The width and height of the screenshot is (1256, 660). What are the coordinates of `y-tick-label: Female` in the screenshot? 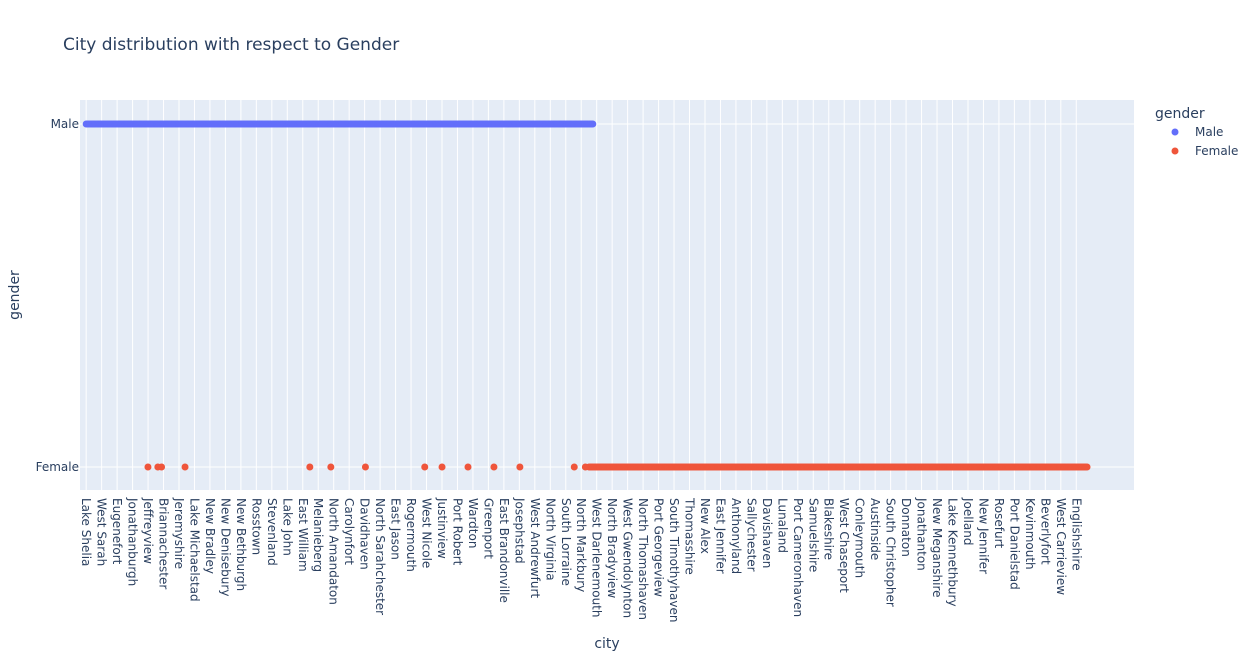 It's located at (57, 467).